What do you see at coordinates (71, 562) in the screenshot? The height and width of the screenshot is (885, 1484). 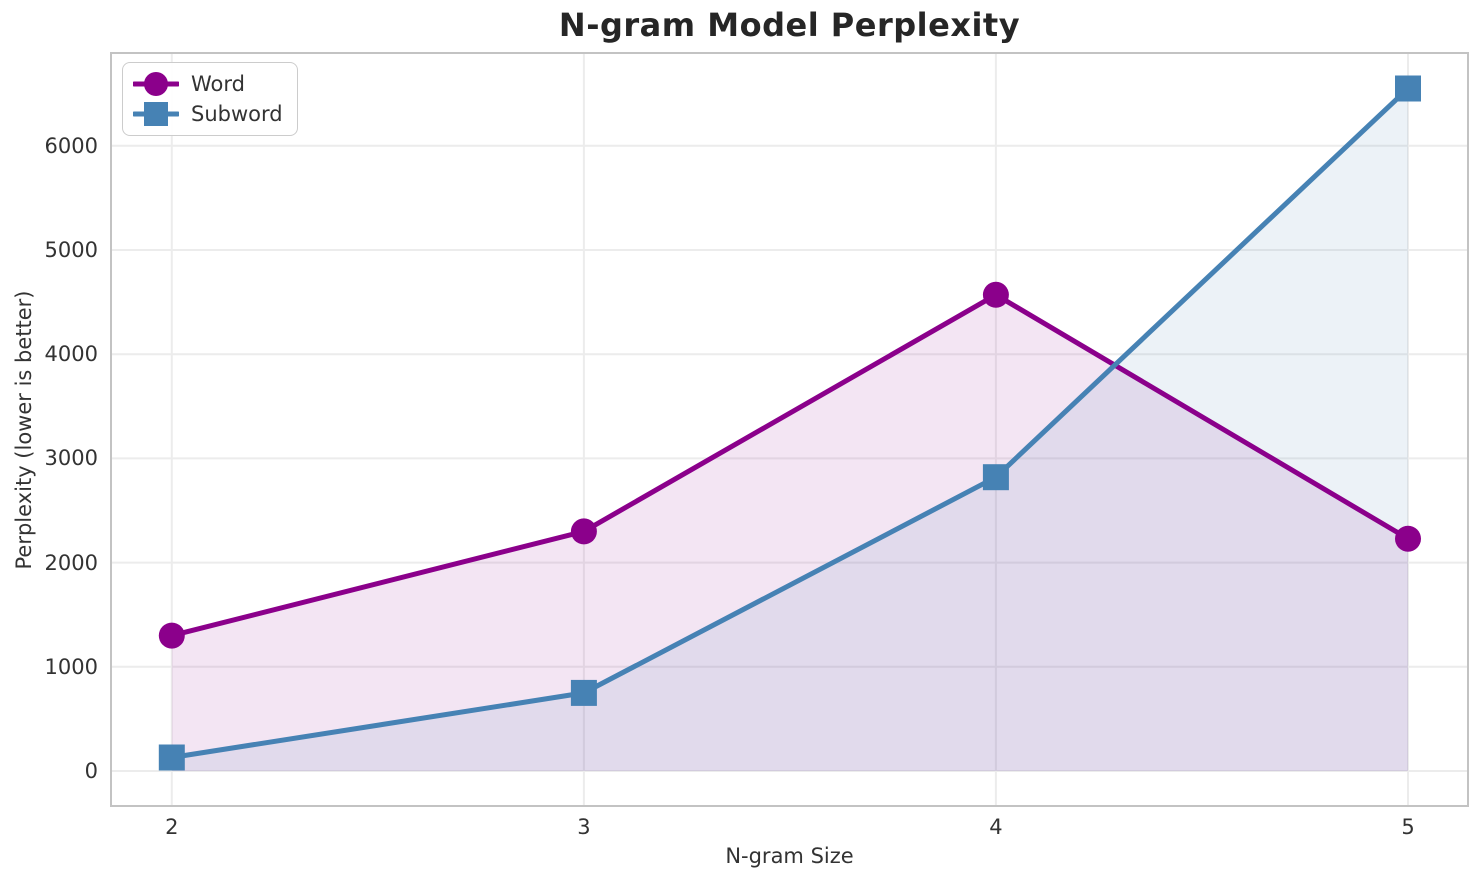 I see `y-tick-label: 2000` at bounding box center [71, 562].